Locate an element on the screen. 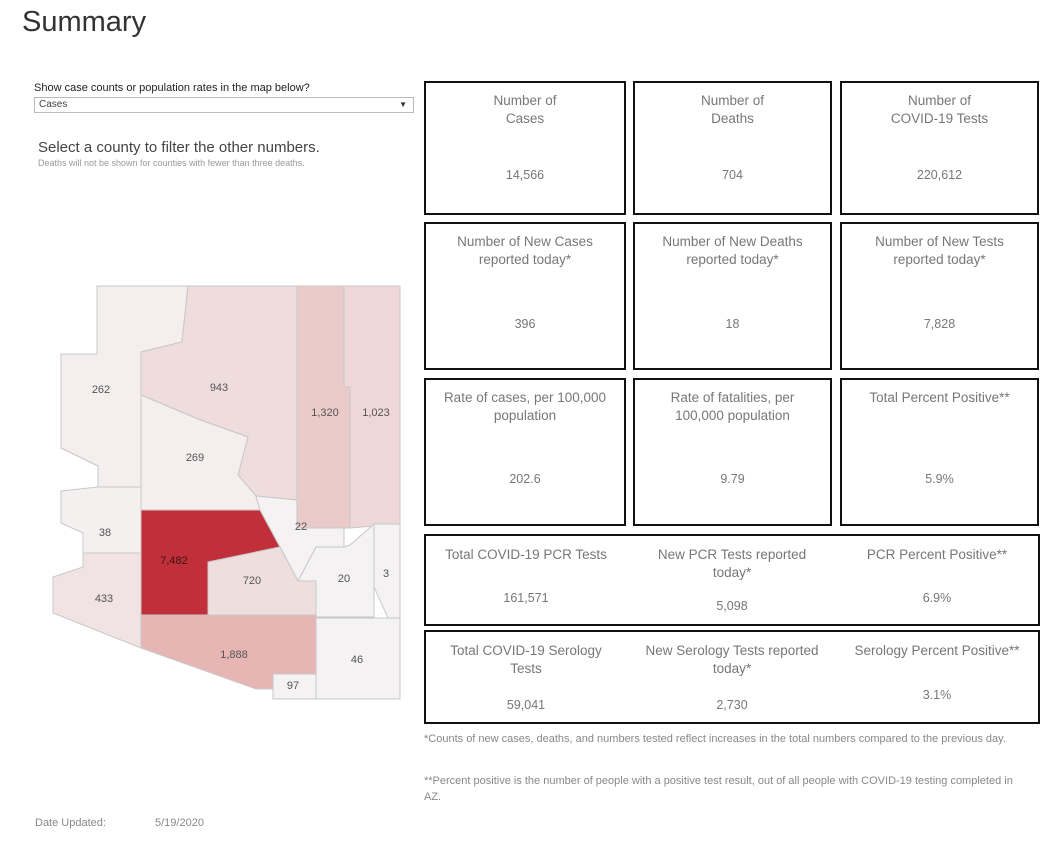 This screenshot has width=1060, height=842. county-la-paz is located at coordinates (101, 520).